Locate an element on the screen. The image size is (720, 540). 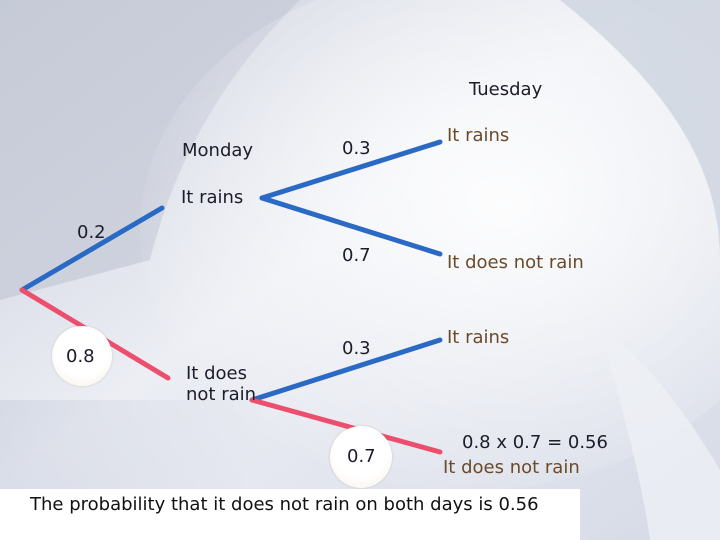
prob-rain-then-rain: 0.3 is located at coordinates (356, 148).